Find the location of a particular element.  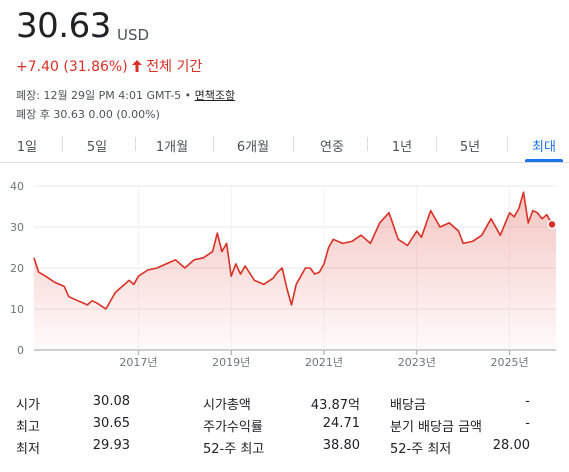

stats-row: 최저 29.93 52-주 최고 38.80 52-주 최저 28.00 is located at coordinates (284, 448).